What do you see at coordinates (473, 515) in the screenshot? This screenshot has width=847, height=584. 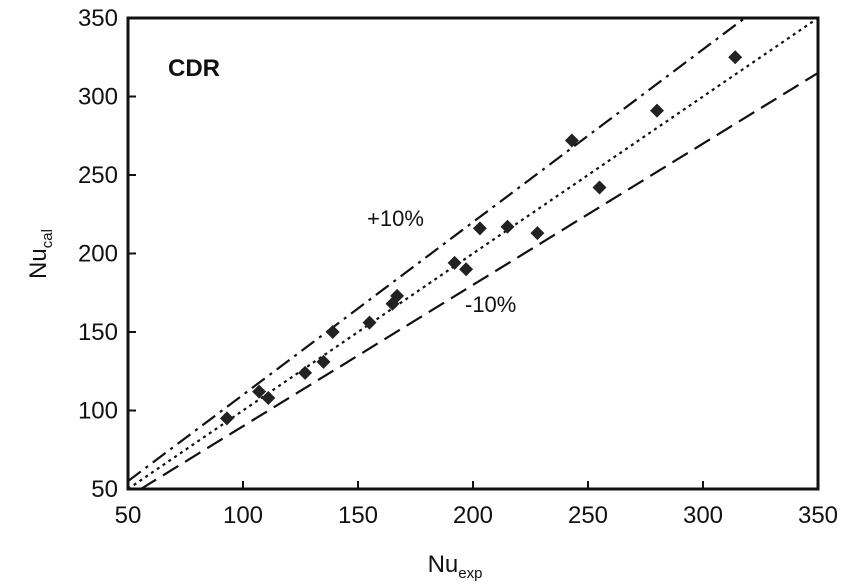 I see `x-tick-label-3: 200` at bounding box center [473, 515].